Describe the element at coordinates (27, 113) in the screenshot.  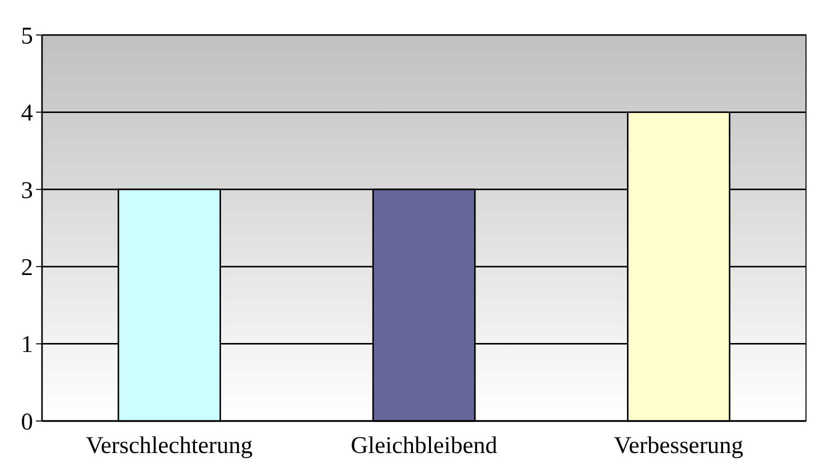
I see `y-tick-label: 4` at that location.